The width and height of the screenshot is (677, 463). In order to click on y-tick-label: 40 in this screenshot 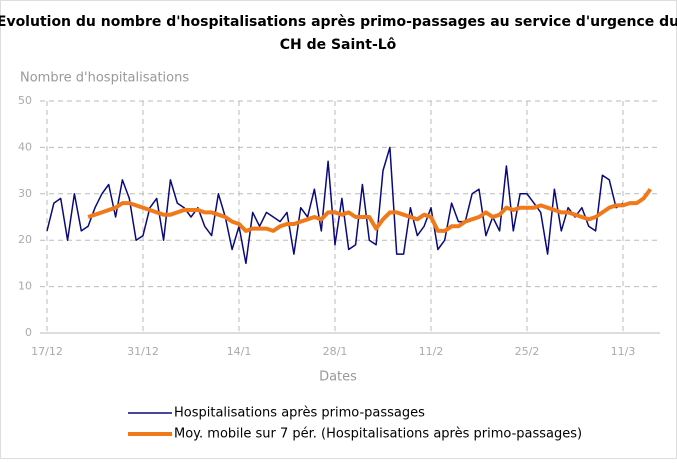, I will do `click(25, 146)`.